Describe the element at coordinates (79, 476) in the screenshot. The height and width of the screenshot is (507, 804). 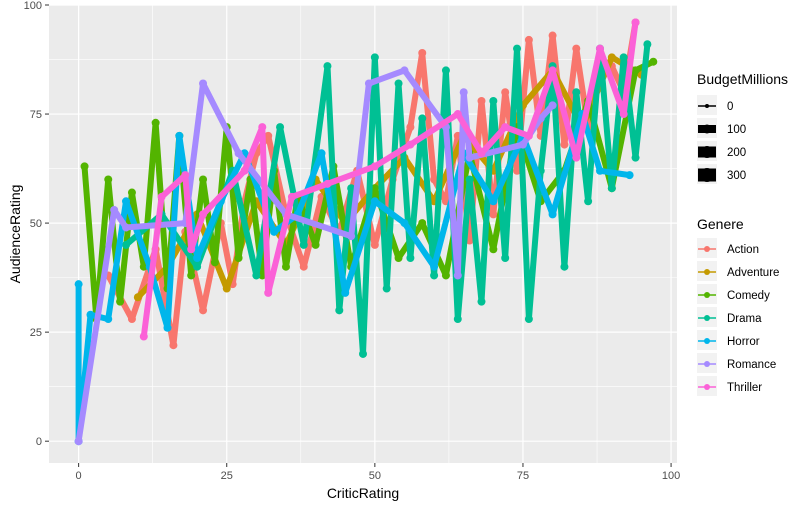
I see `x-tick-label: 0` at that location.